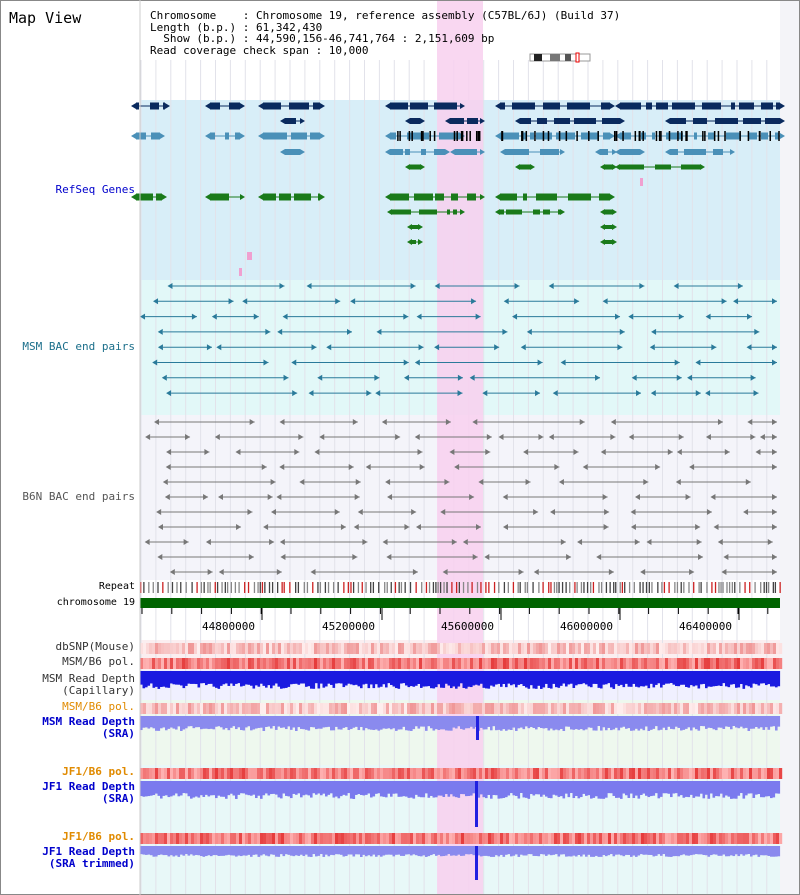 Image resolution: width=800 pixels, height=895 pixels. Describe the element at coordinates (95, 189) in the screenshot. I see `track-label-refseq: RefSeq Genes` at that location.